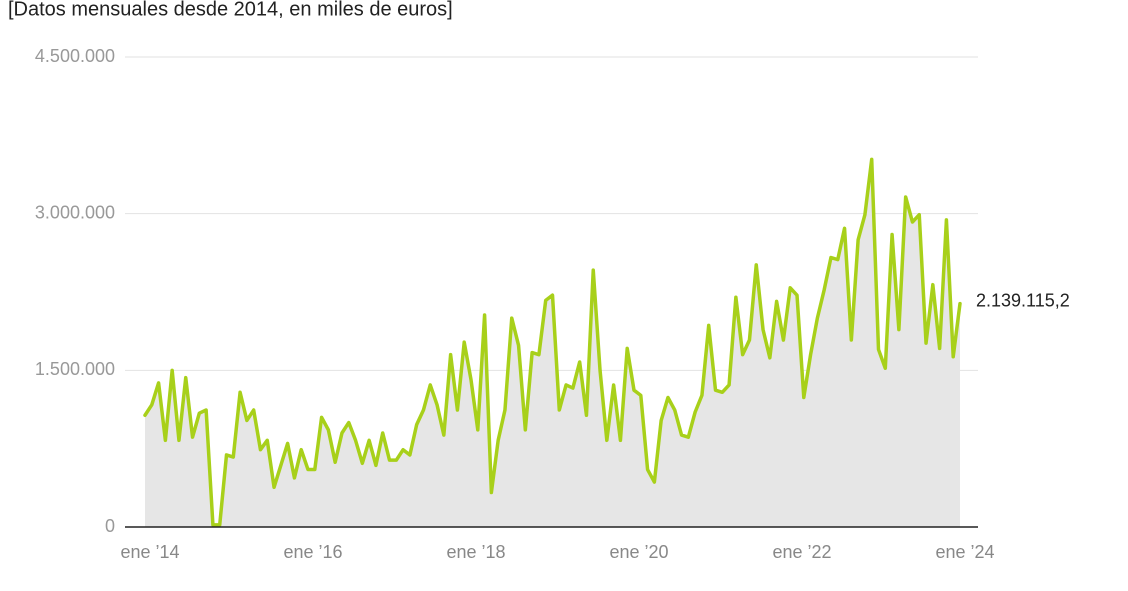  I want to click on x-tick-label: ene ’24, so click(964, 552).